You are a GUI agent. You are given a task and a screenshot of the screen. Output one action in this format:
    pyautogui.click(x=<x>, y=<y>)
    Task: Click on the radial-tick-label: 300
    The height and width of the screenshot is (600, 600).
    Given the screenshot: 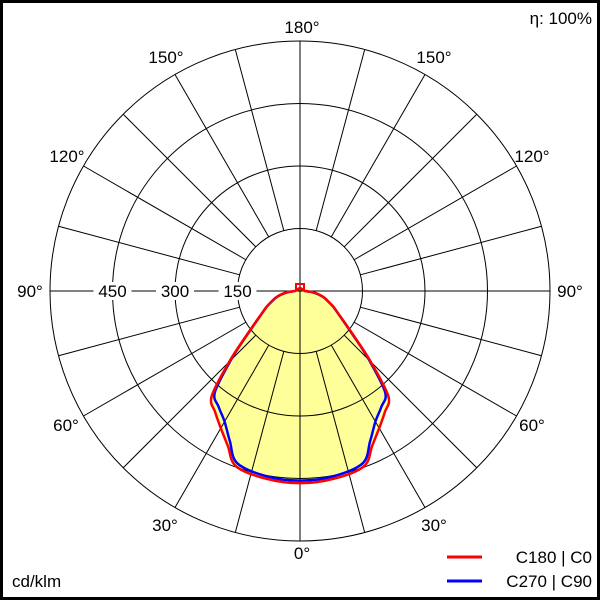 What is the action you would take?
    pyautogui.click(x=175, y=291)
    